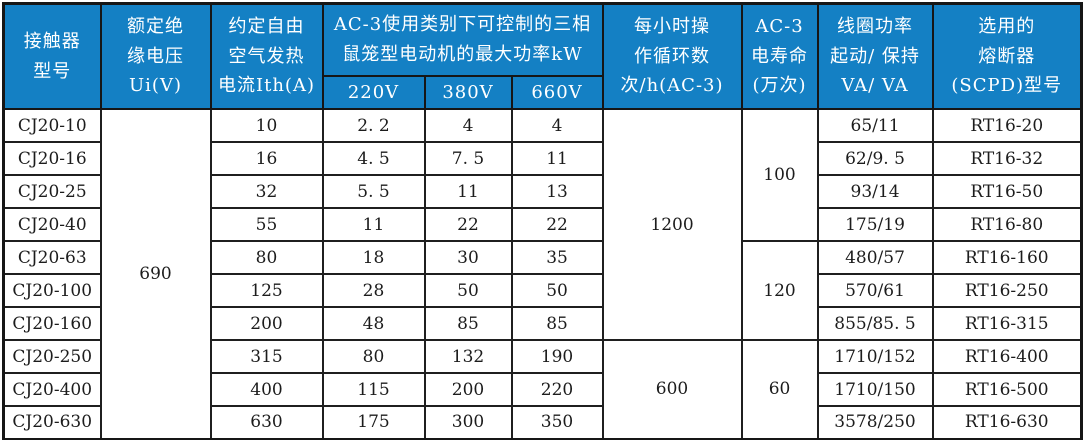 The height and width of the screenshot is (440, 1085). What do you see at coordinates (266, 390) in the screenshot?
I see `cell-ith: 400` at bounding box center [266, 390].